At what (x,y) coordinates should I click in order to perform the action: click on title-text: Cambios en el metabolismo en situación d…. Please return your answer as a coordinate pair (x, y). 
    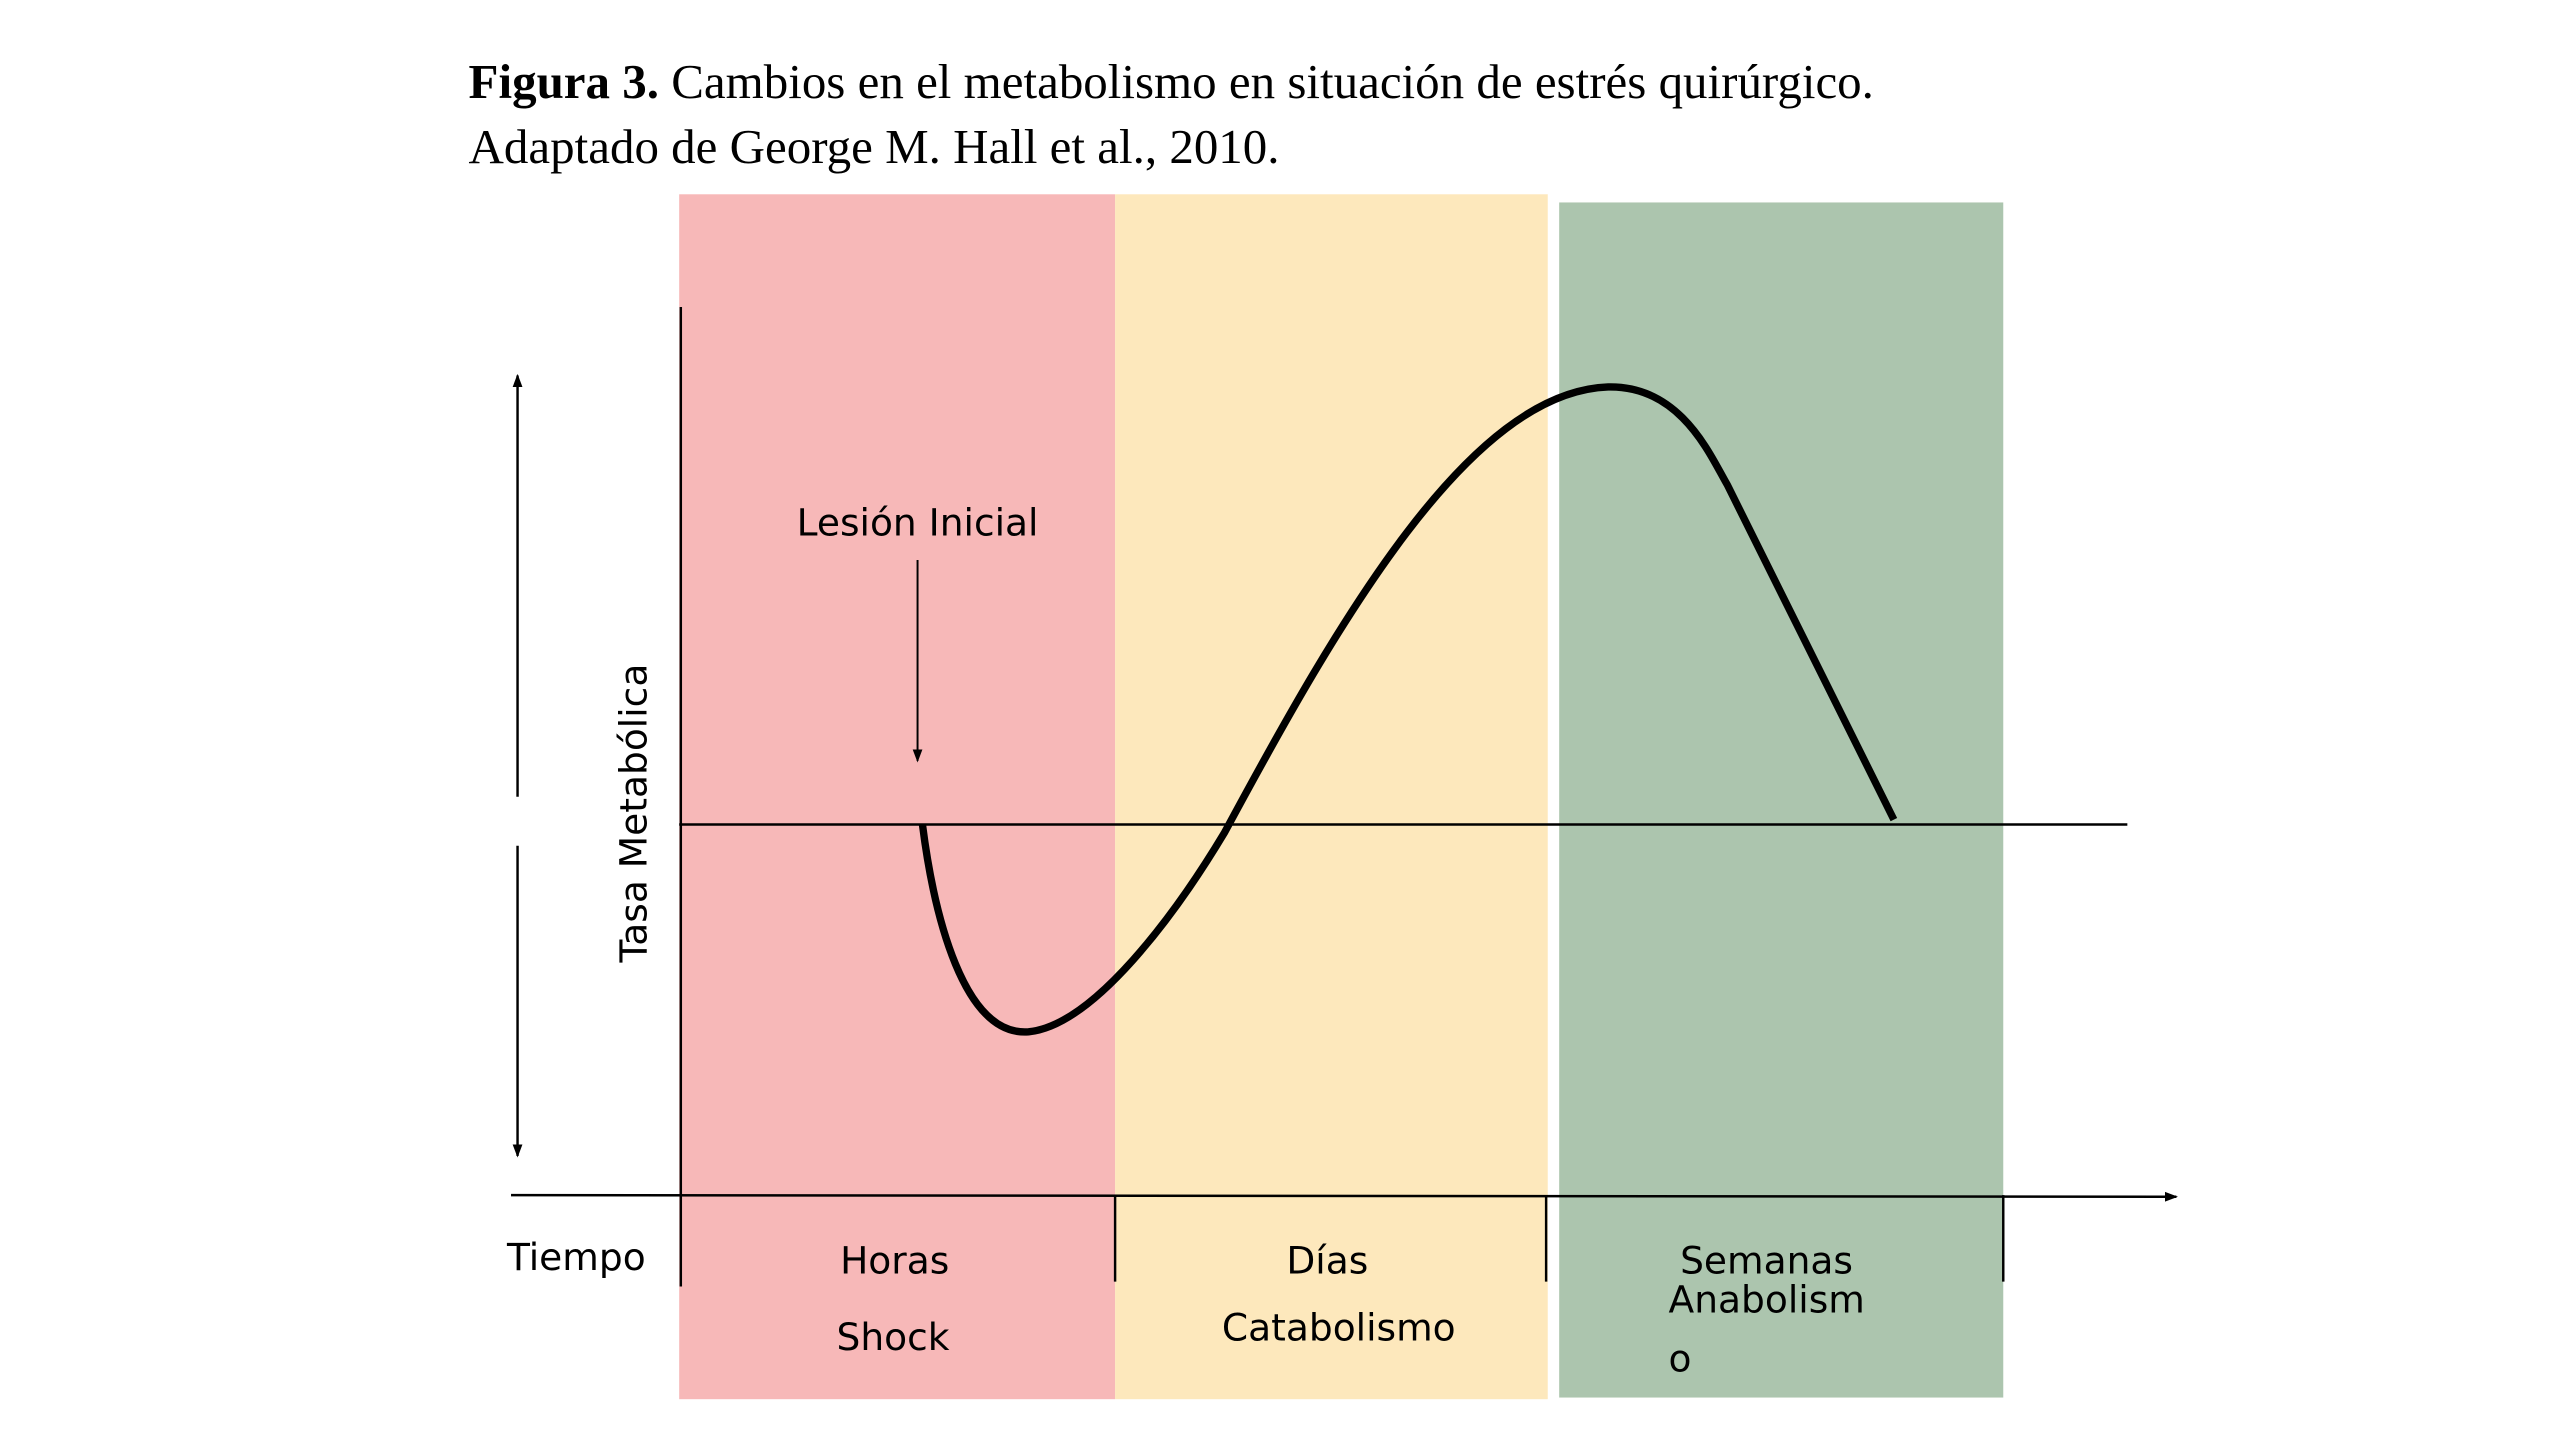
    Looking at the image, I should click on (1272, 81).